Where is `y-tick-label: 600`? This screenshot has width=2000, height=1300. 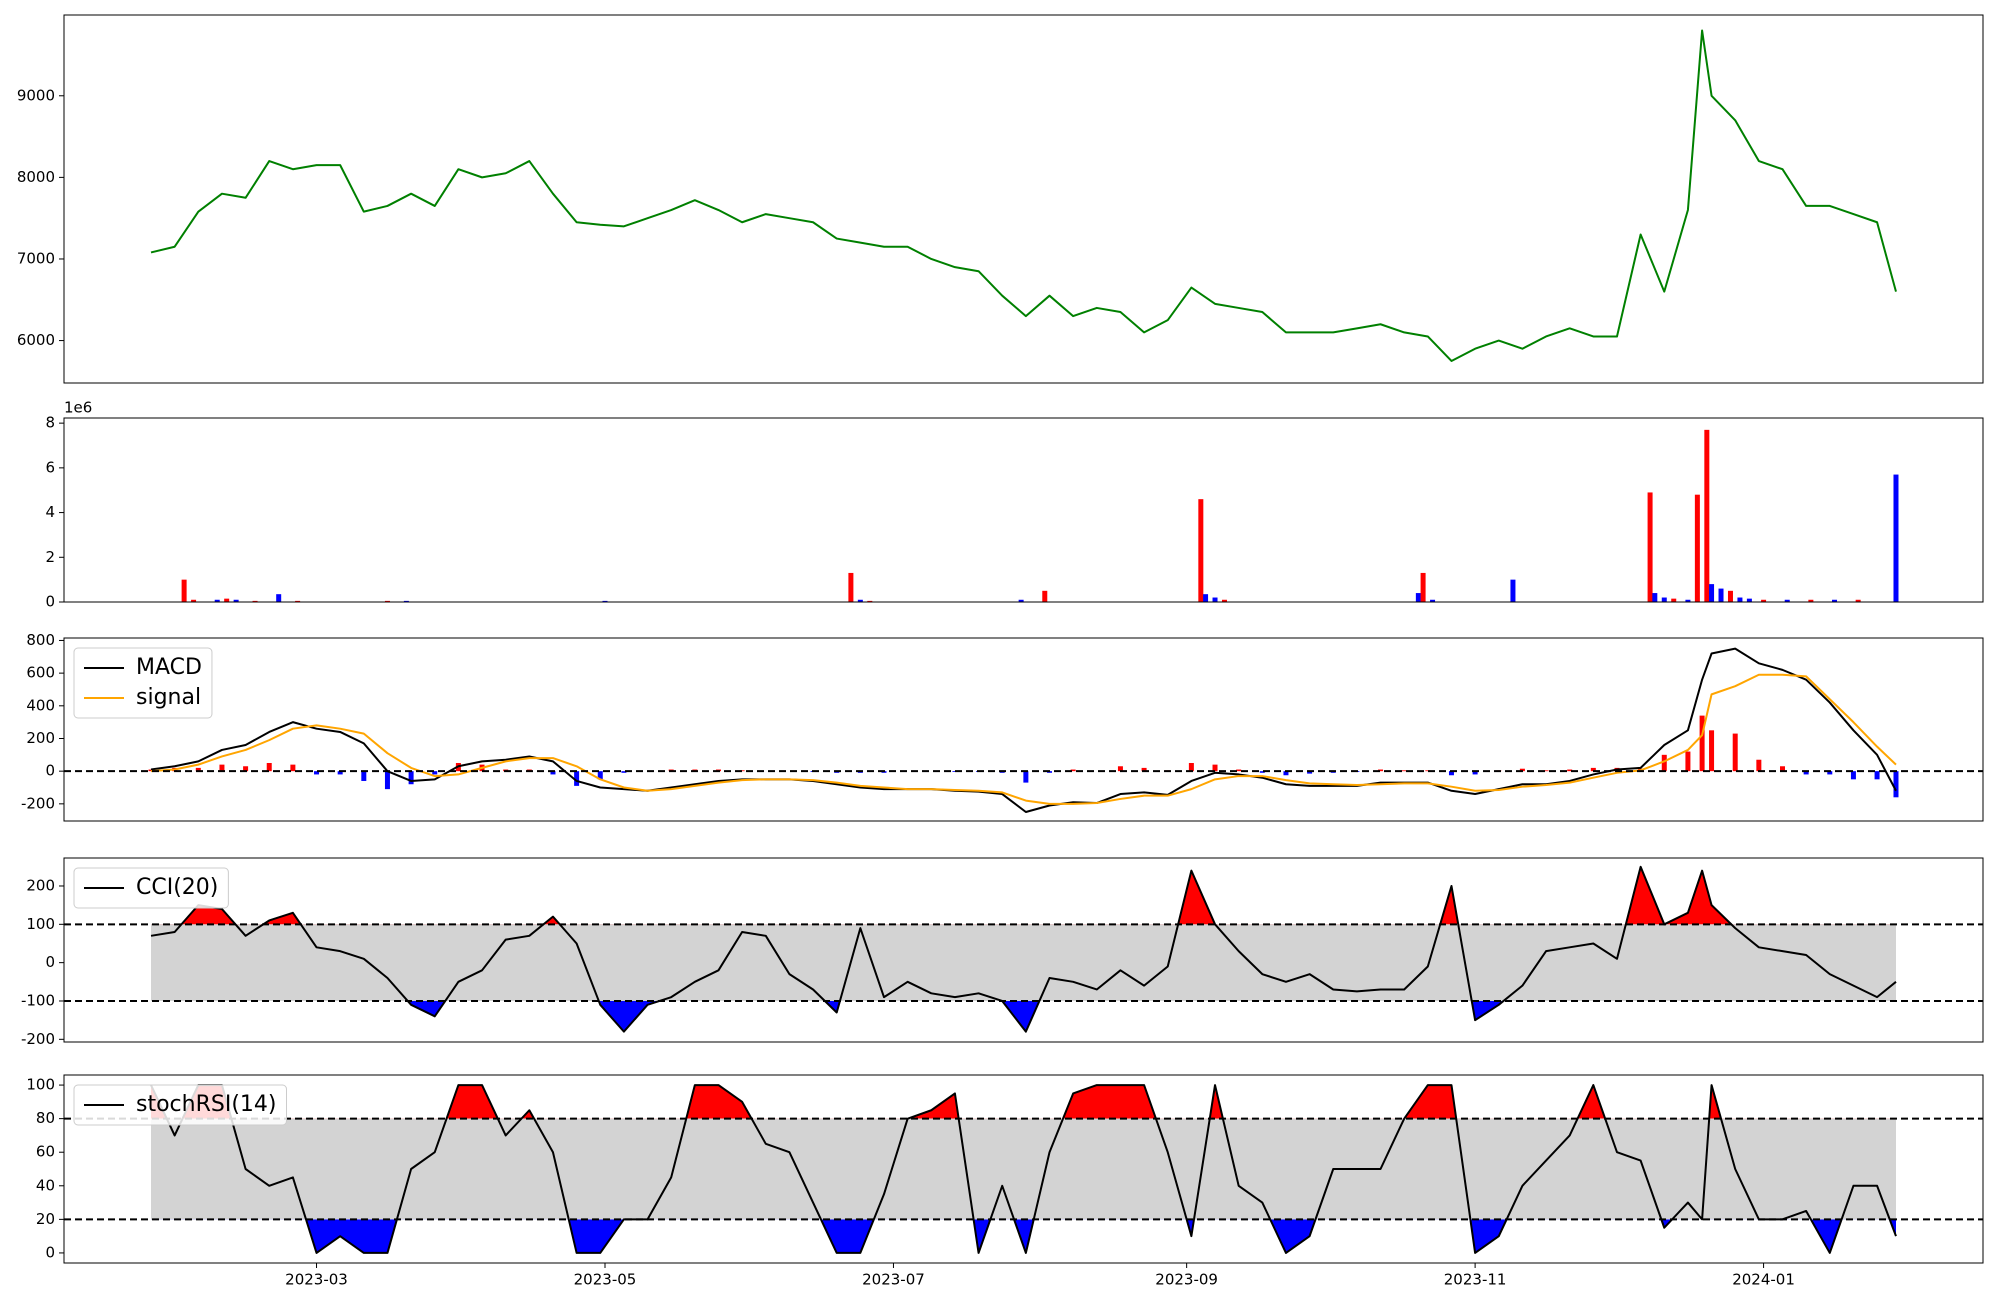 y-tick-label: 600 is located at coordinates (40, 673).